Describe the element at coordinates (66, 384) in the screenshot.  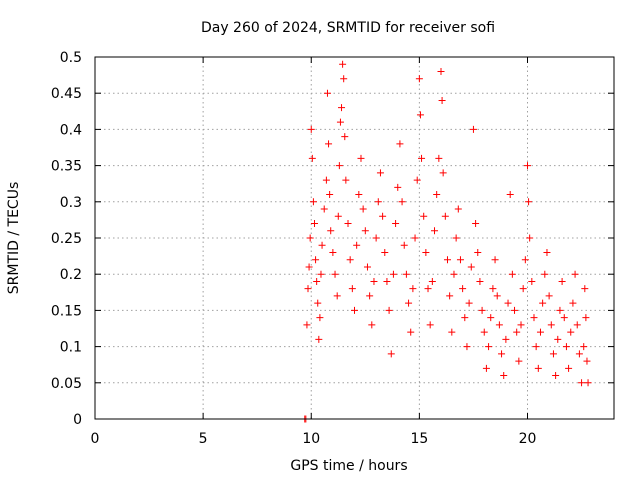
I see `y-tick-label: 0.05` at that location.